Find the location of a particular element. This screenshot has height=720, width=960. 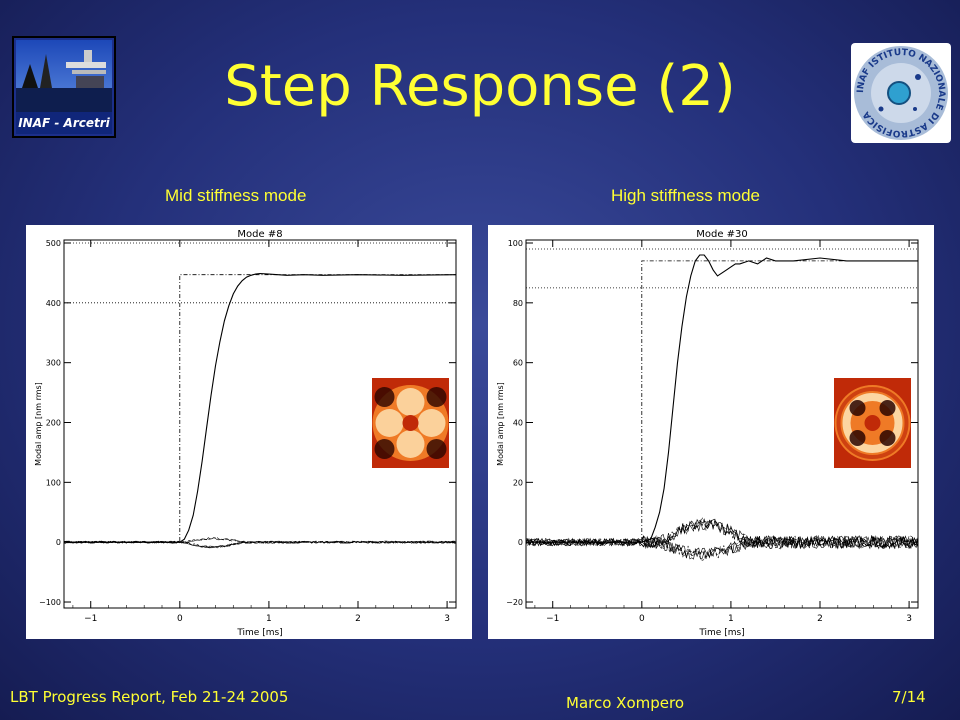

y-tick-label: 500 is located at coordinates (53, 243).